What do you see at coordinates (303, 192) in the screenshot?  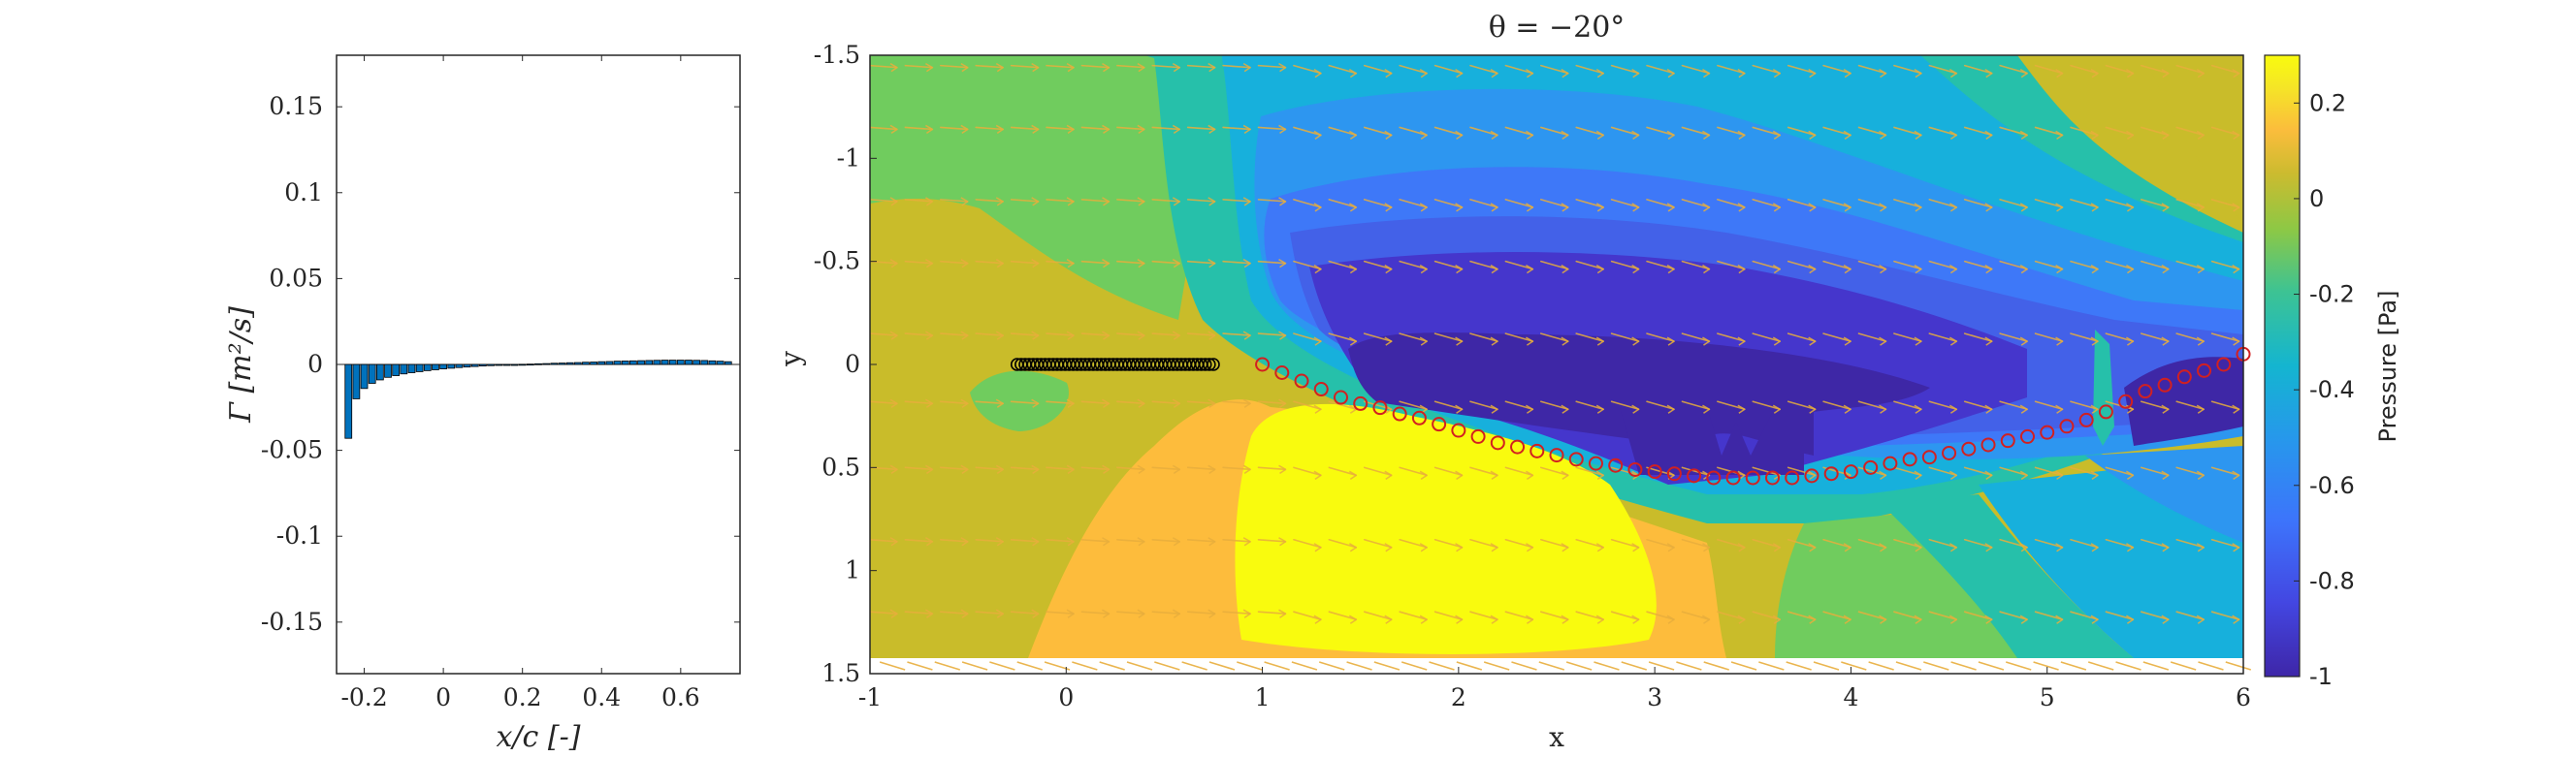 I see `circulation-y-tick-label: 0.1` at bounding box center [303, 192].